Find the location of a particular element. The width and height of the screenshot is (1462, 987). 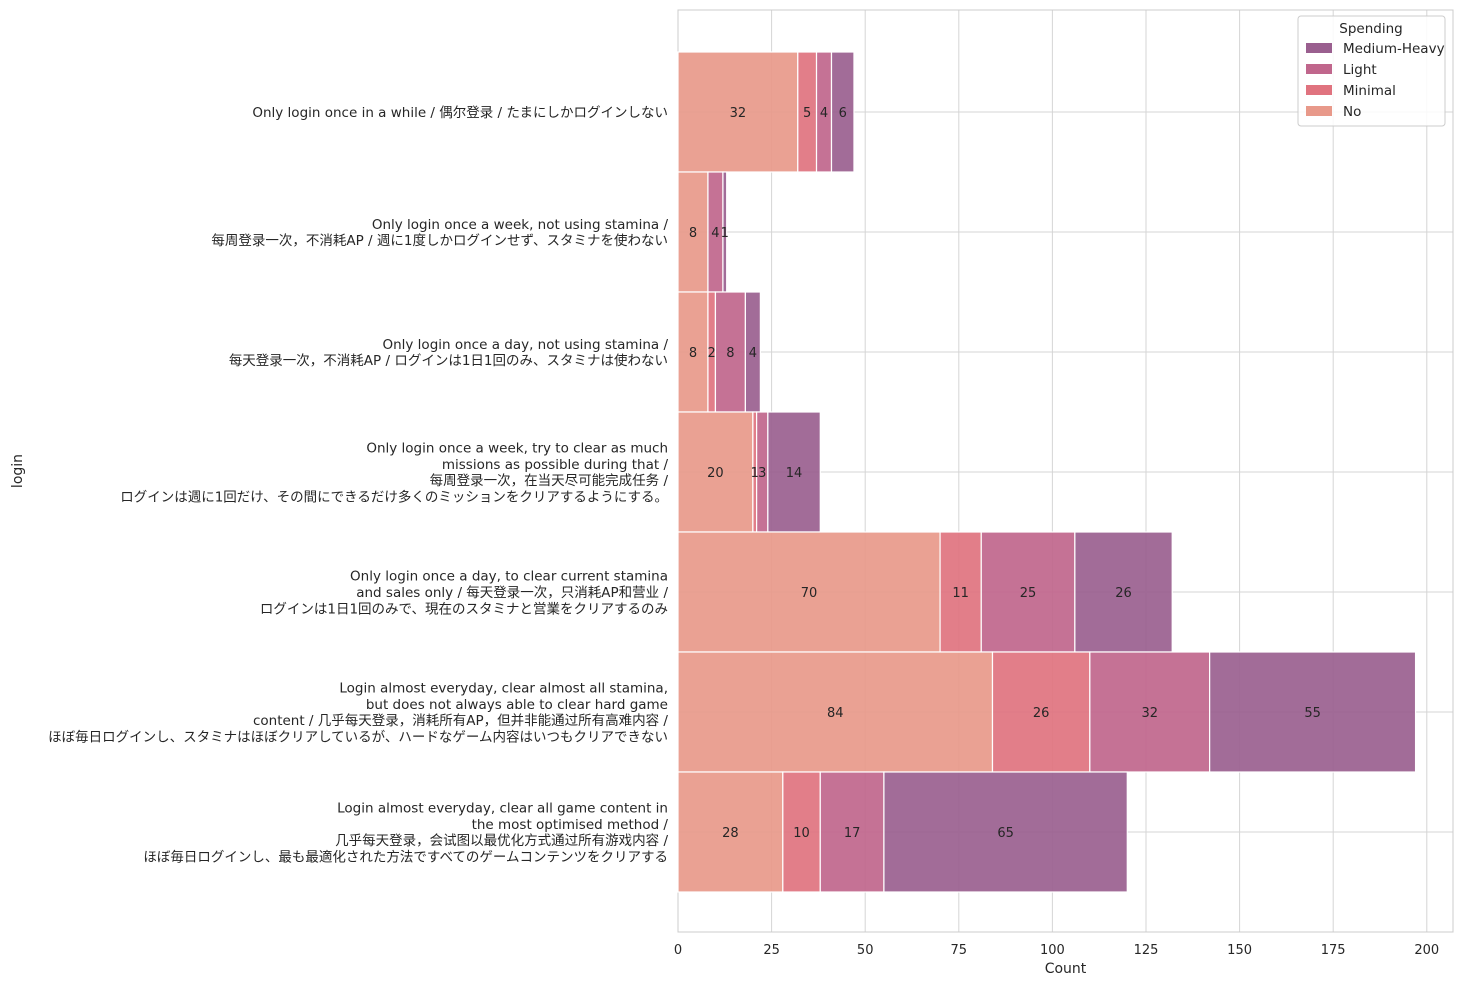

legend-label: Light is located at coordinates (1360, 70).